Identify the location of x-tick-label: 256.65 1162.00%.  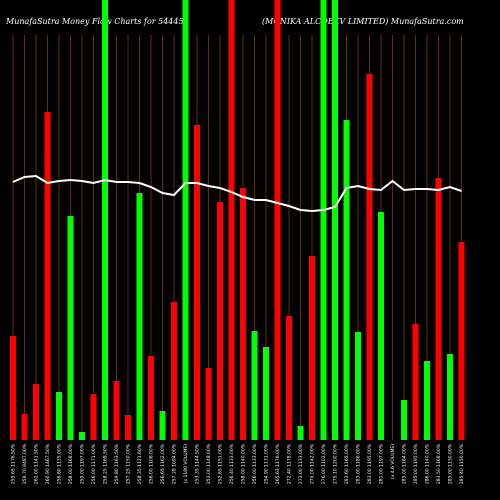
(163, 463).